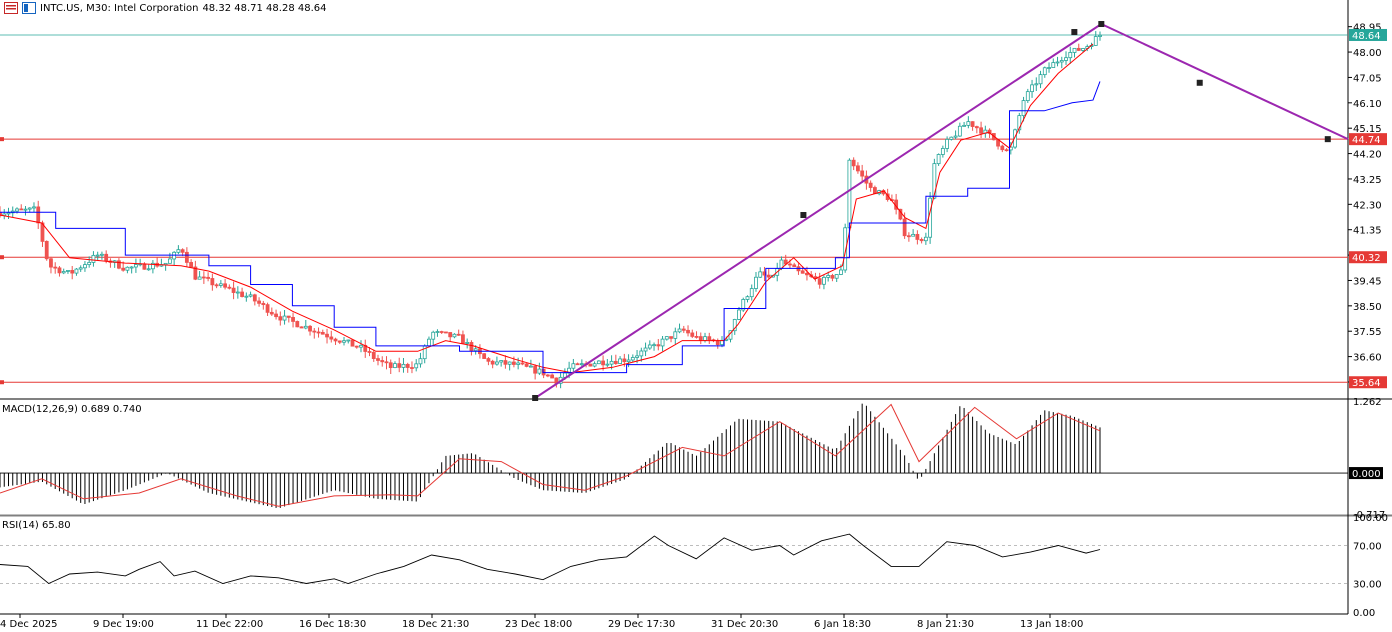 This screenshot has width=1392, height=632. Describe the element at coordinates (550, 559) in the screenshot. I see `rsi-line` at that location.